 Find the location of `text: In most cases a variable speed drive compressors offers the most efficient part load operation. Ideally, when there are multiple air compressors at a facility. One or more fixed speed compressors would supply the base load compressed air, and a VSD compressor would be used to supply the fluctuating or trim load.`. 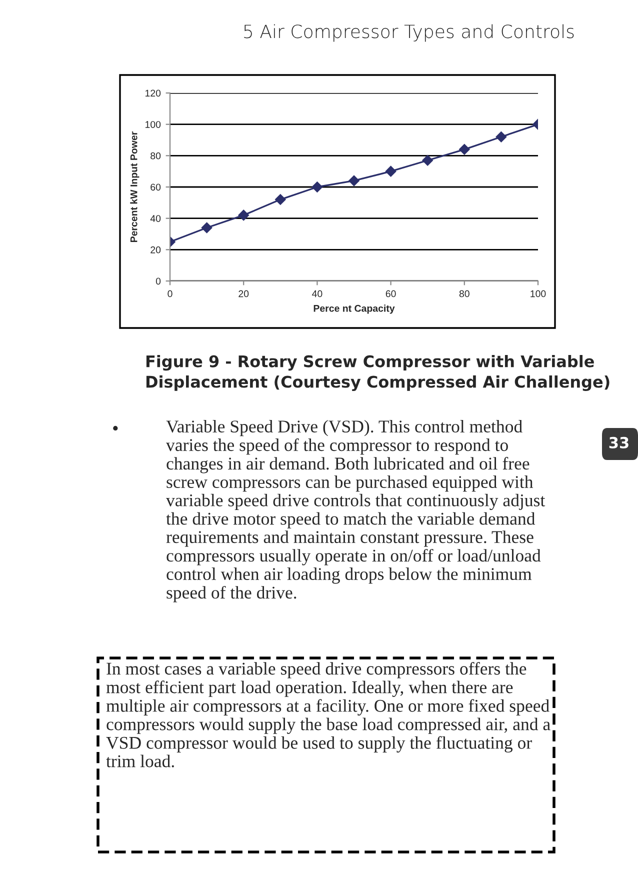

text: In most cases a variable speed drive compressors offers the most efficient part load operation. Ideally, when there are multiple air compressors at a facility. One or more fixed speed compressors would supply the base load compressed air, and a VSD compressor would be used to supply the fluctuating or trim load. is located at coordinates (328, 715).